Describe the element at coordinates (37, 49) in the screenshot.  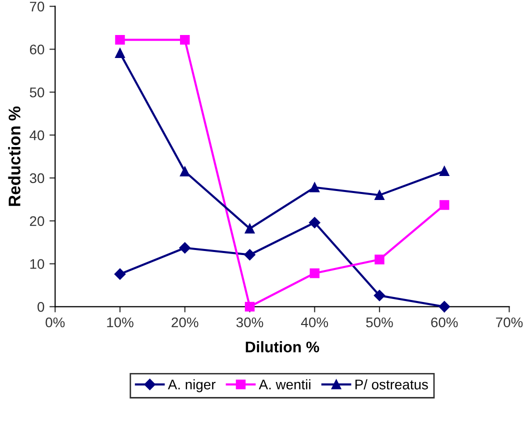
I see `y-tick-label: 60` at that location.